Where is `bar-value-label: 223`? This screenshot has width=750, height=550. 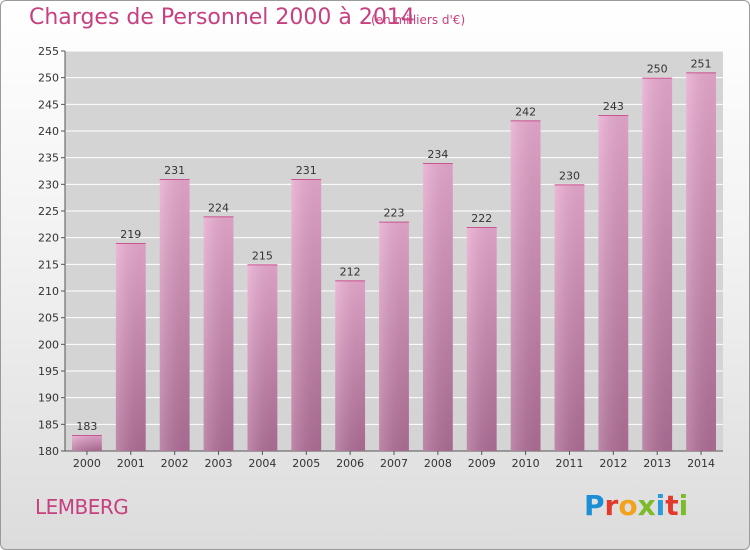 bar-value-label: 223 is located at coordinates (394, 213).